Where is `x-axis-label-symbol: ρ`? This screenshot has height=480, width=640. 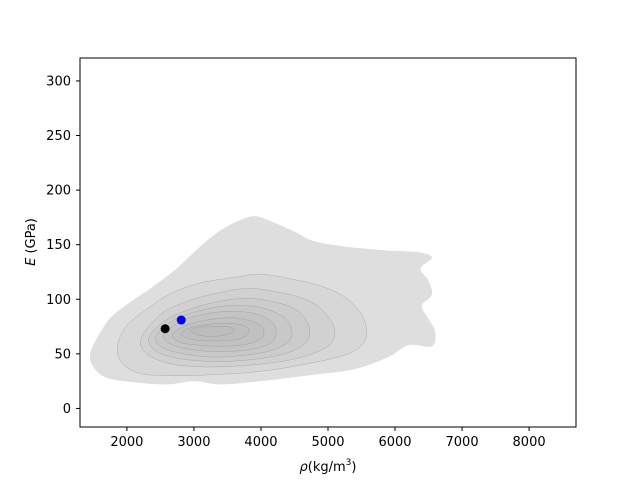 x-axis-label-symbol: ρ is located at coordinates (304, 467).